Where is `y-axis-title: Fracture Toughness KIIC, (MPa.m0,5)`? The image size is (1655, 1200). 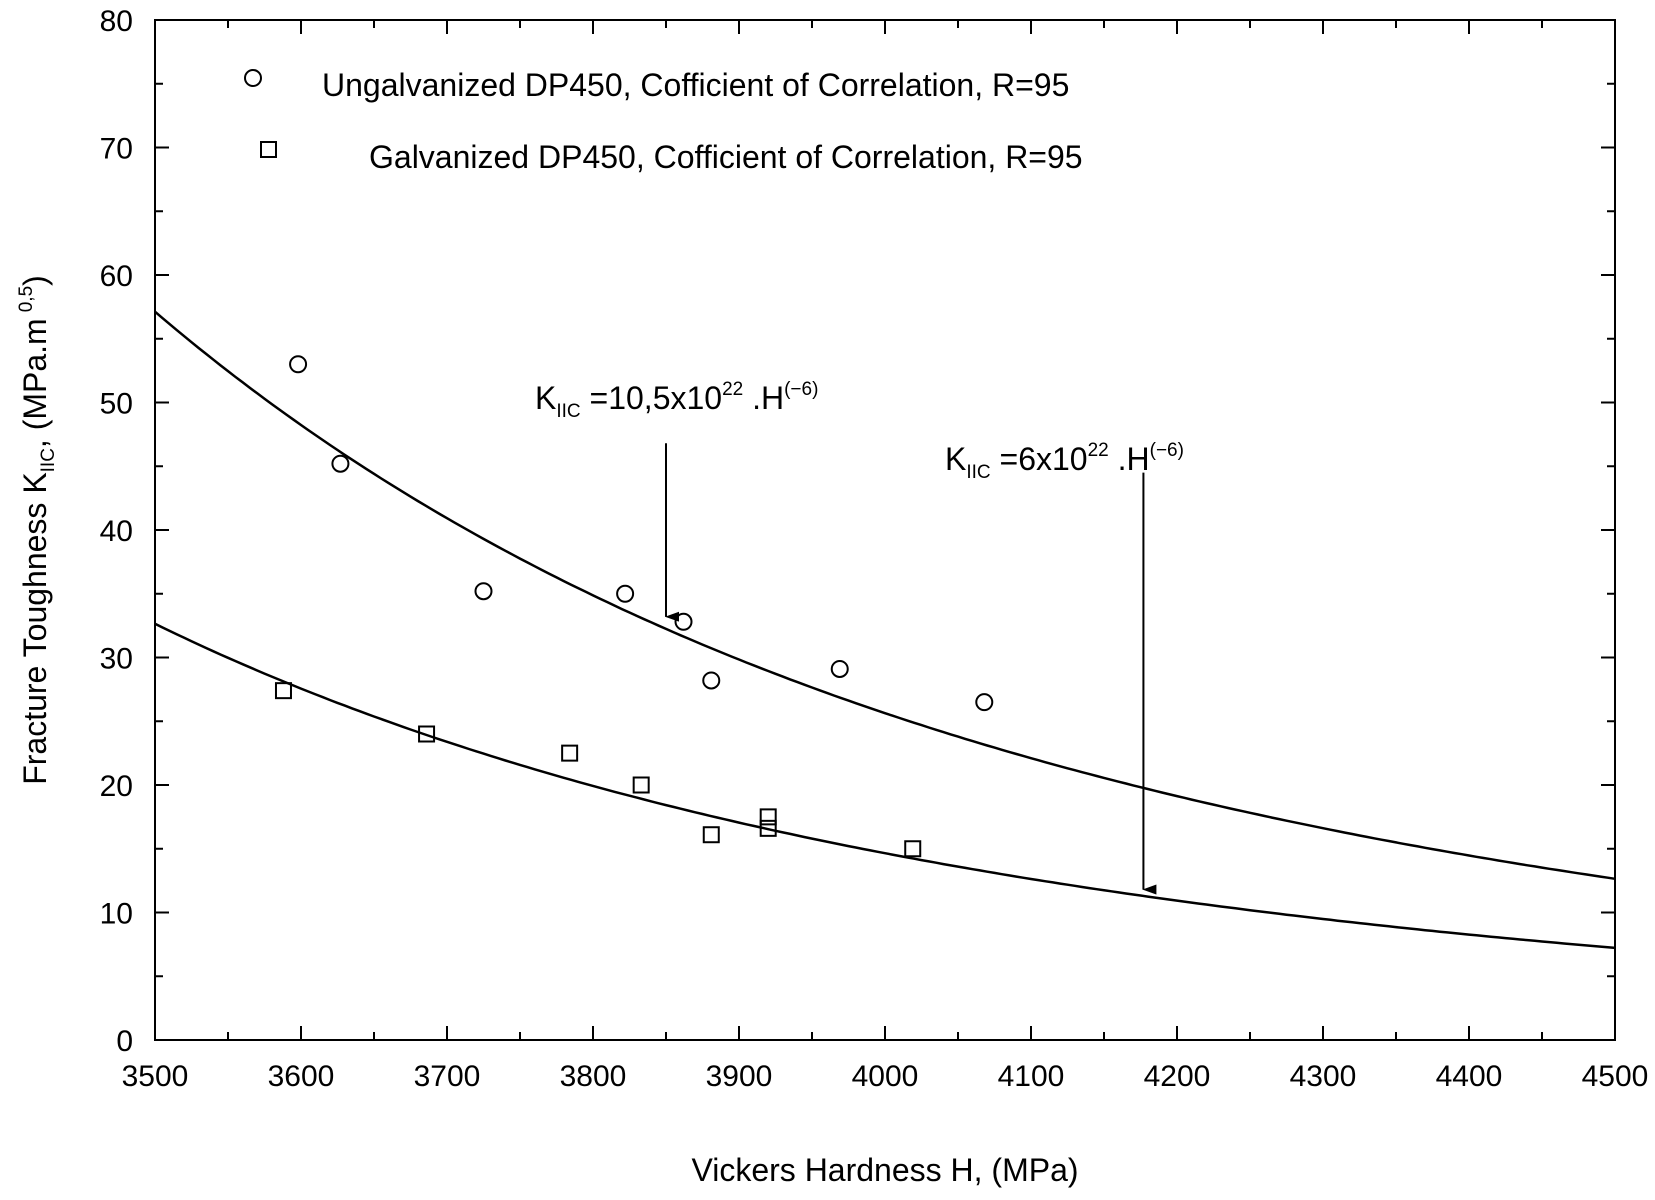
y-axis-title: Fracture Toughness KIIC, (MPa.m0,5) is located at coordinates (37, 530).